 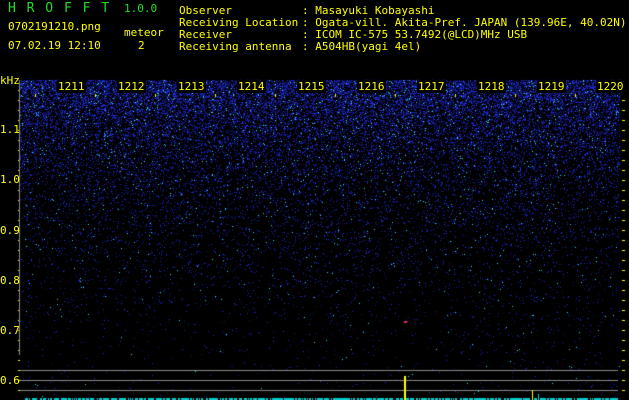 What do you see at coordinates (431, 86) in the screenshot?
I see `x-tick-label: 1217` at bounding box center [431, 86].